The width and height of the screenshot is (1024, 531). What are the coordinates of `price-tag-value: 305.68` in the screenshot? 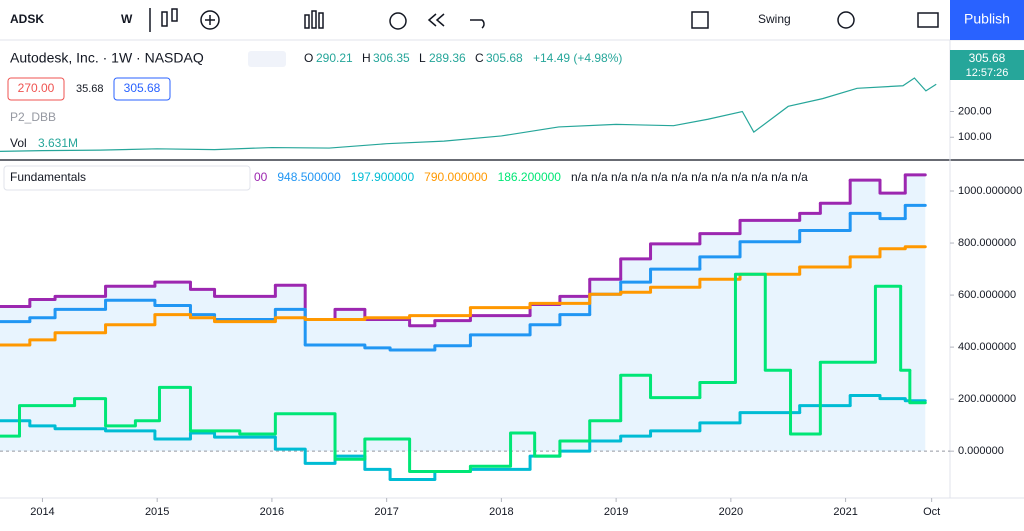 It's located at (987, 58).